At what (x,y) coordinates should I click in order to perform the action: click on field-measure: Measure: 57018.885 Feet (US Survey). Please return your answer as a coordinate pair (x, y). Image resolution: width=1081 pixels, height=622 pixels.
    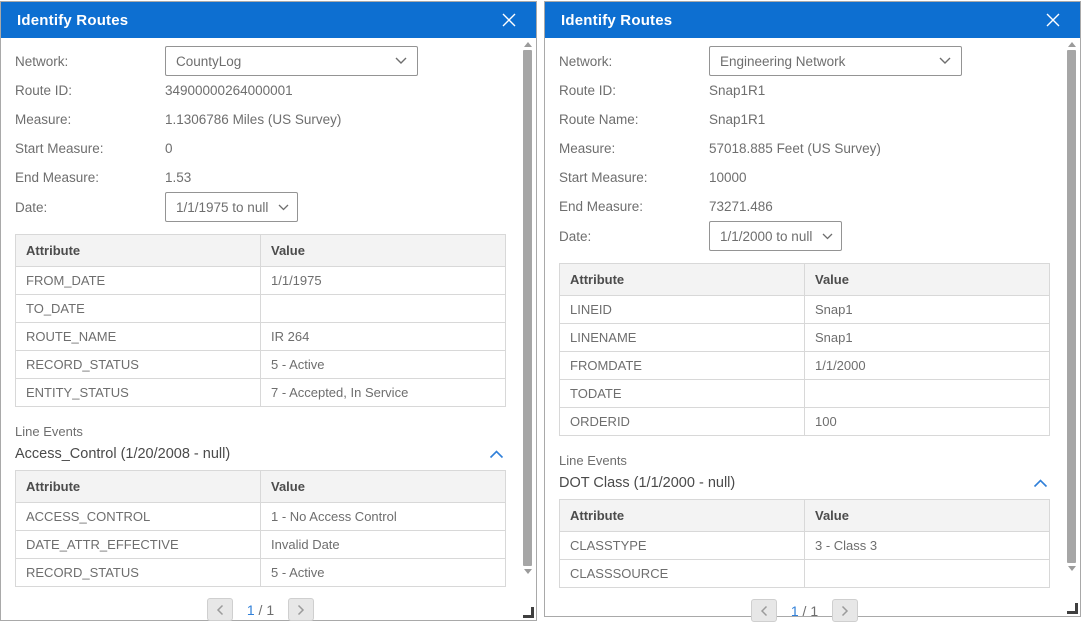
    Looking at the image, I should click on (804, 148).